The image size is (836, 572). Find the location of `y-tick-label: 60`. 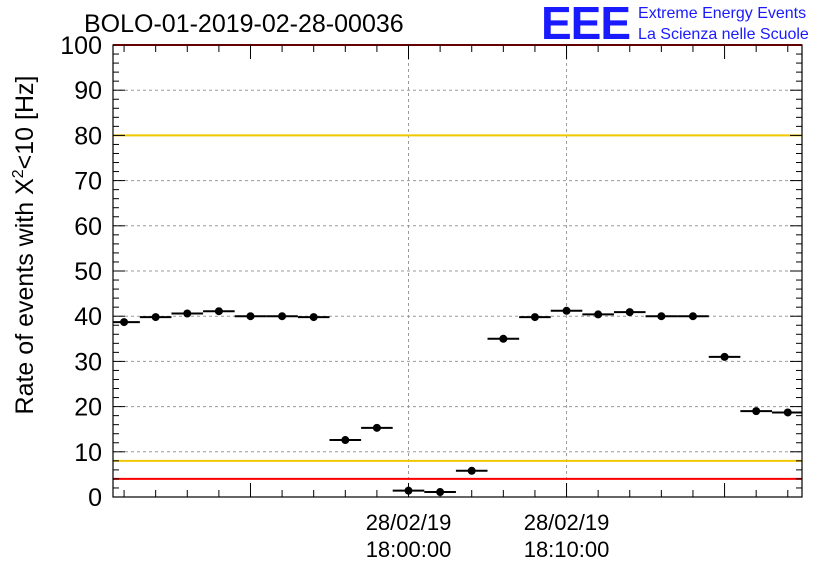

y-tick-label: 60 is located at coordinates (88, 227).